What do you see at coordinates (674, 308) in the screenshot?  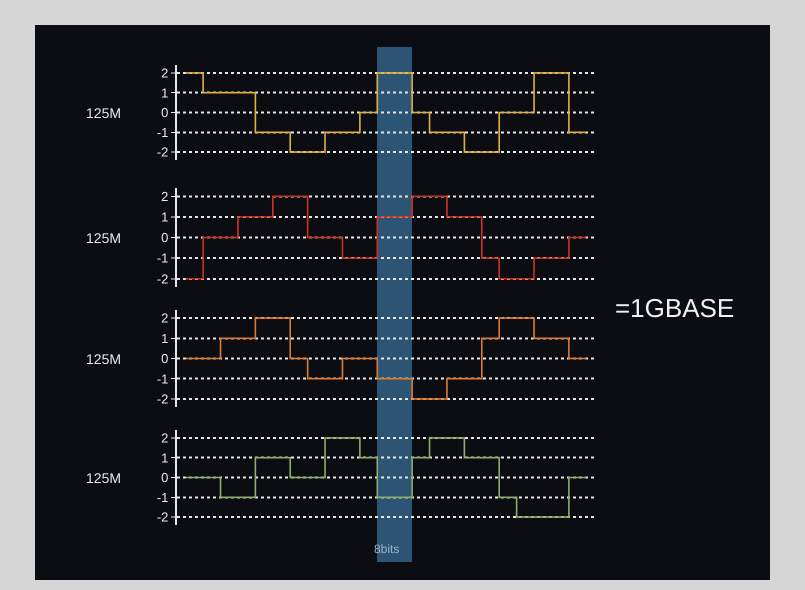 I see `text: =1GBASE` at bounding box center [674, 308].